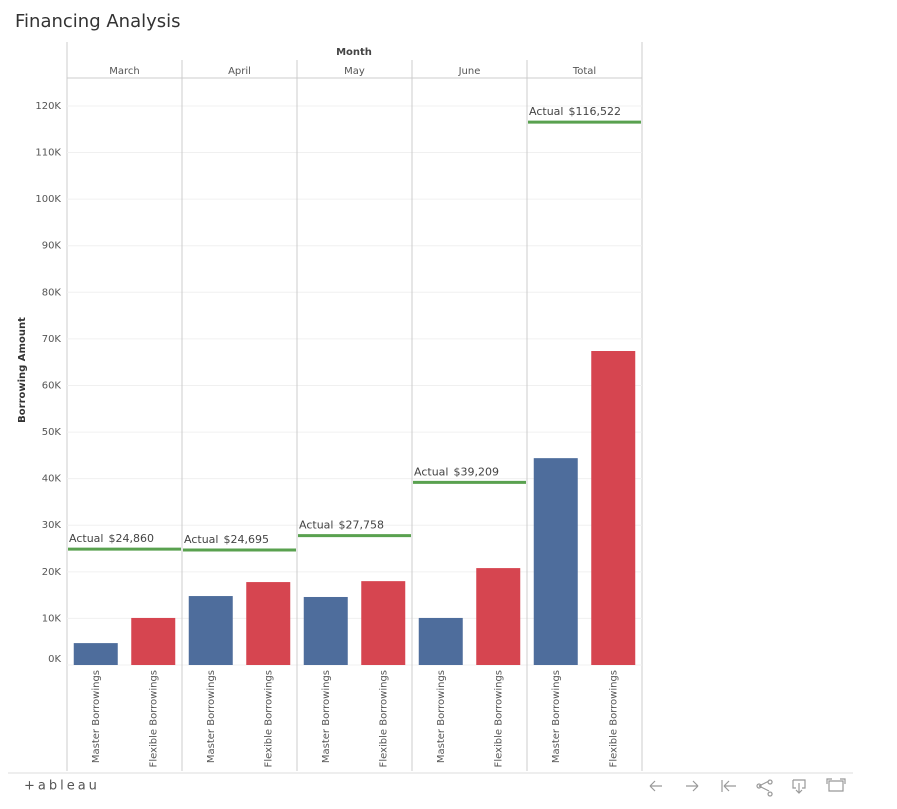 This screenshot has width=897, height=809. Describe the element at coordinates (52, 246) in the screenshot. I see `y-tick-label: 90K` at that location.